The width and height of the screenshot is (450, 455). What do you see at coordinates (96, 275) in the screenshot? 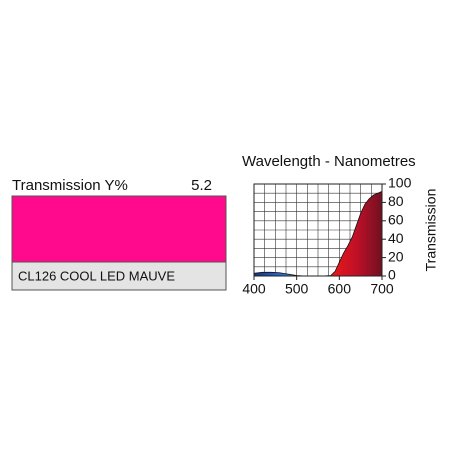
I see `filter-name: CL126 COOL LED MAUVE` at bounding box center [96, 275].